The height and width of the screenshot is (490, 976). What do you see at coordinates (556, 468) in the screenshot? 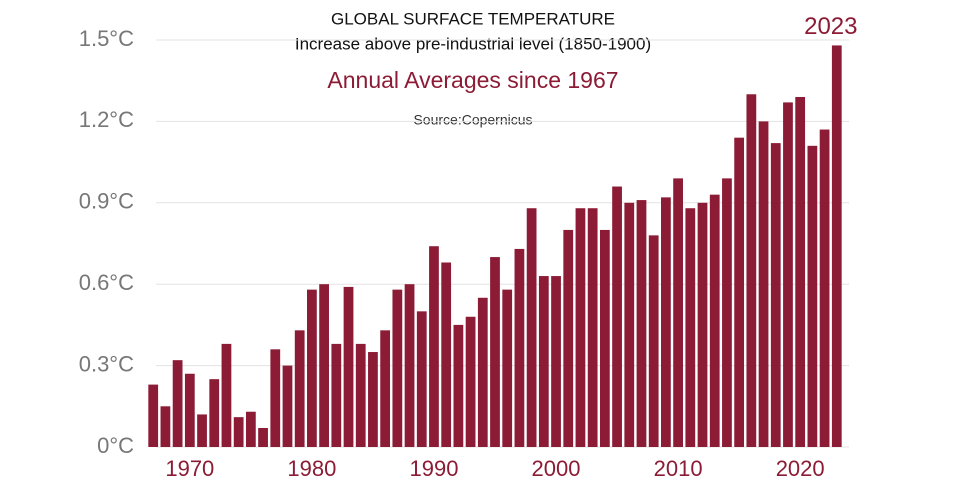
I see `x-tick-label: 2000` at bounding box center [556, 468].